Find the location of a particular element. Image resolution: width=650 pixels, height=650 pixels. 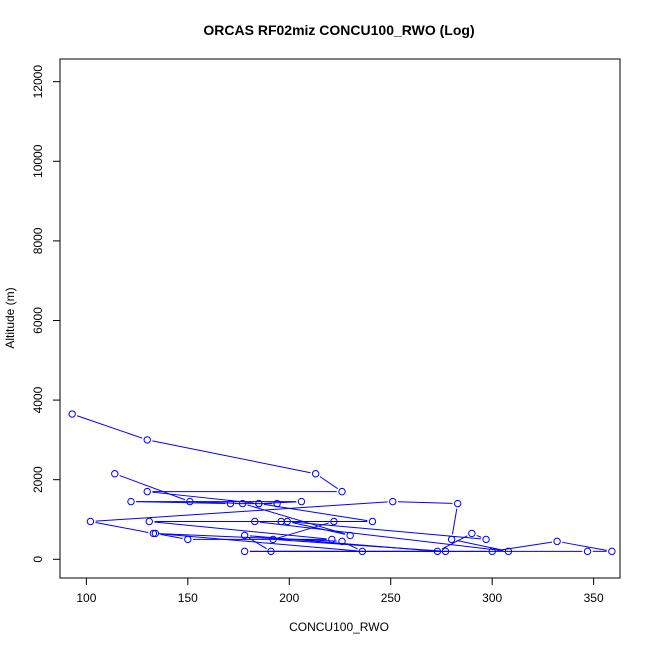

y-axis: 0 2000 4000 6000 8000 10000 12000 is located at coordinates (46, 314).